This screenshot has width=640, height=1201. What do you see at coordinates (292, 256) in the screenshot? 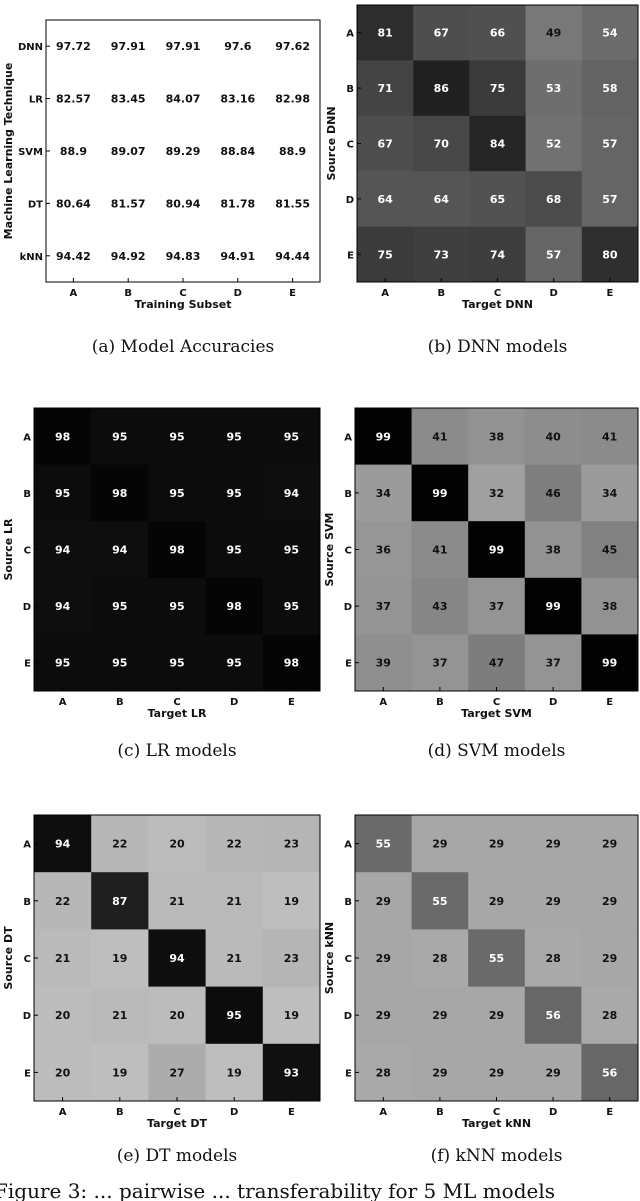
I see `cell-value-label: 94.44` at bounding box center [292, 256].